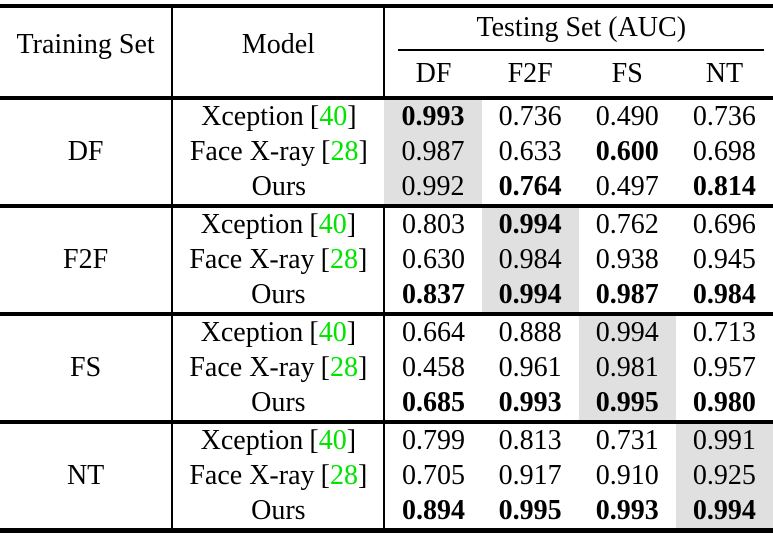 Image resolution: width=773 pixels, height=554 pixels. What do you see at coordinates (530, 367) in the screenshot?
I see `auc-value: 0.961` at bounding box center [530, 367].